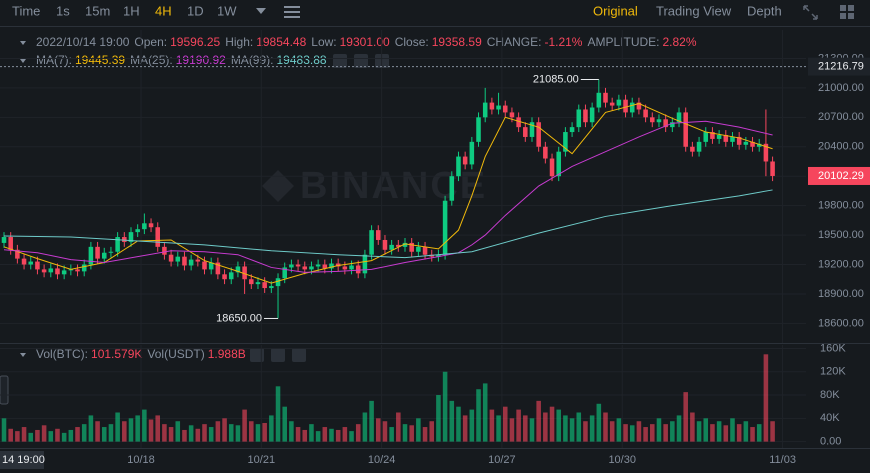  I want to click on y-tick-label: 19500.00, so click(841, 235).